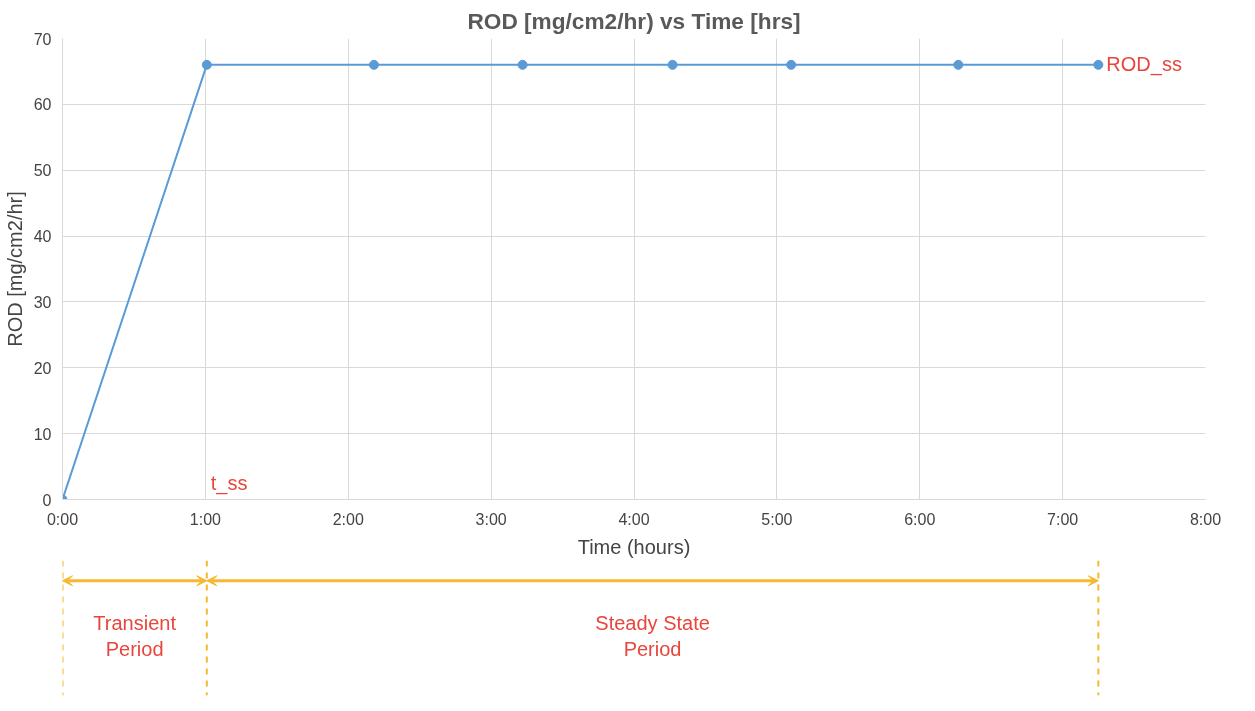 This screenshot has width=1255, height=711. I want to click on chart-title: ROD [mg/cm2/hr) vs Time [hrs], so click(634, 20).